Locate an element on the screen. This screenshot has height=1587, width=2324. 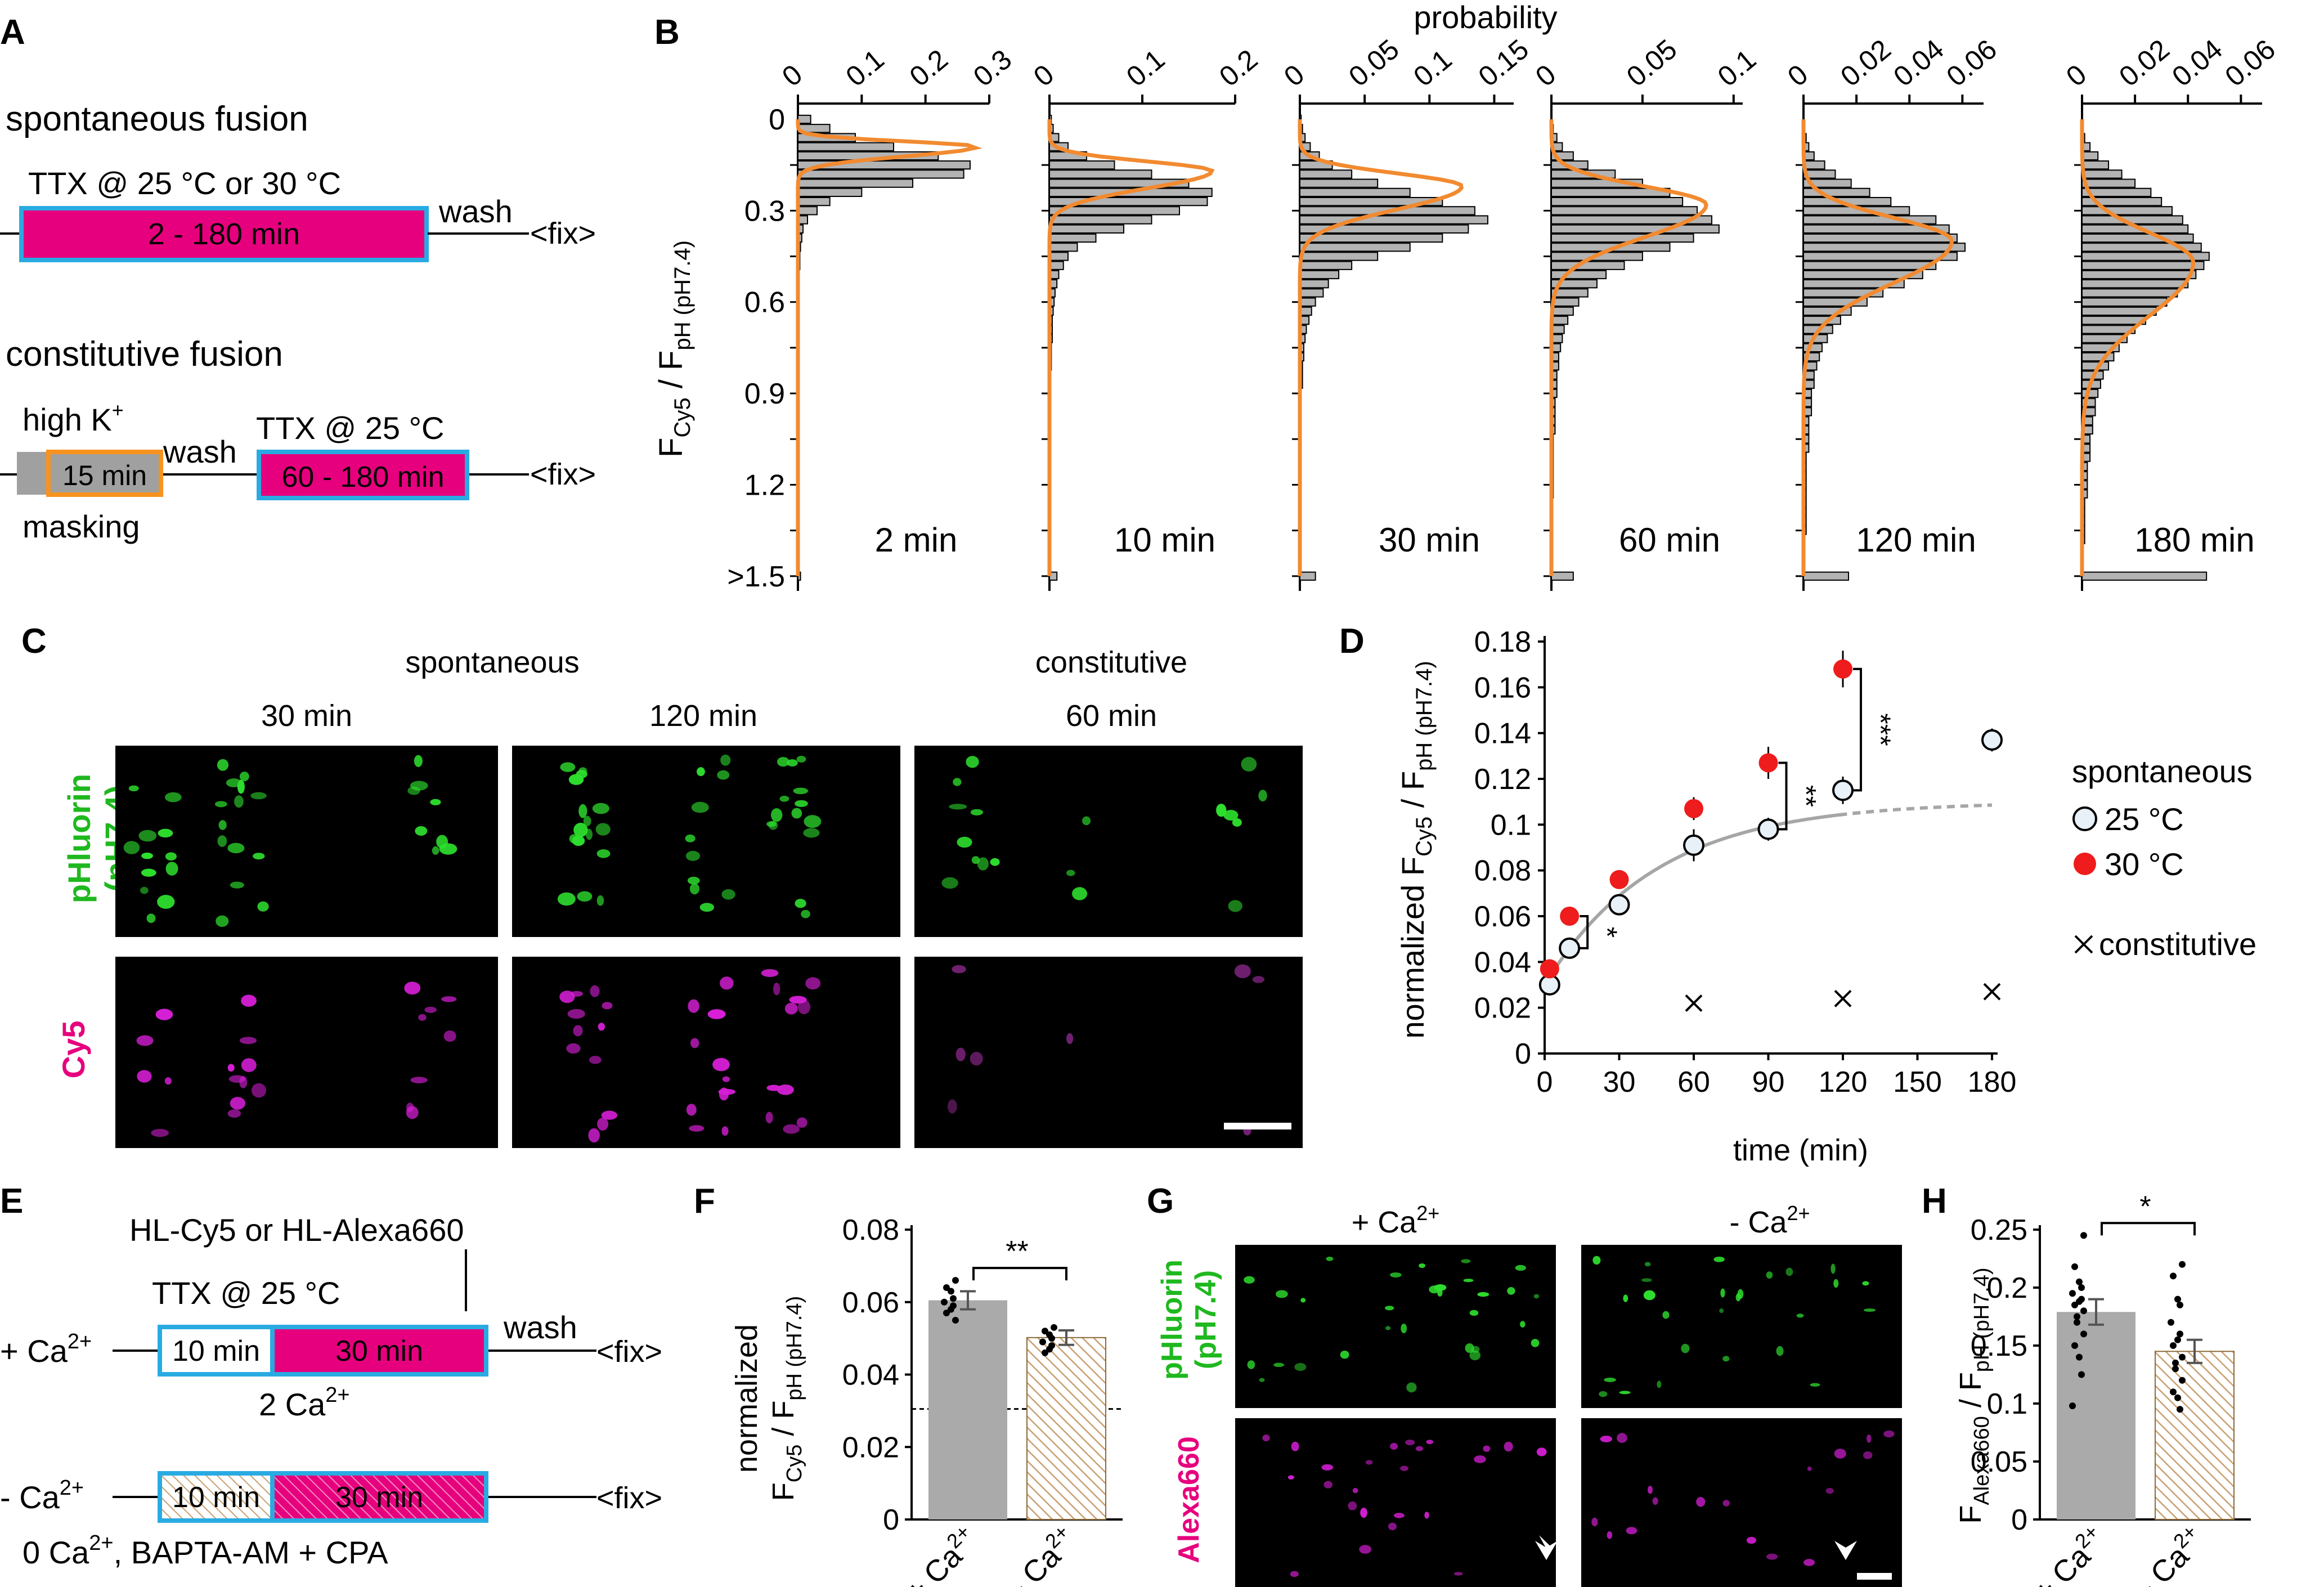
h-ylabel: FAlexa660 / FpH (pH7.4) is located at coordinates (1974, 1395).